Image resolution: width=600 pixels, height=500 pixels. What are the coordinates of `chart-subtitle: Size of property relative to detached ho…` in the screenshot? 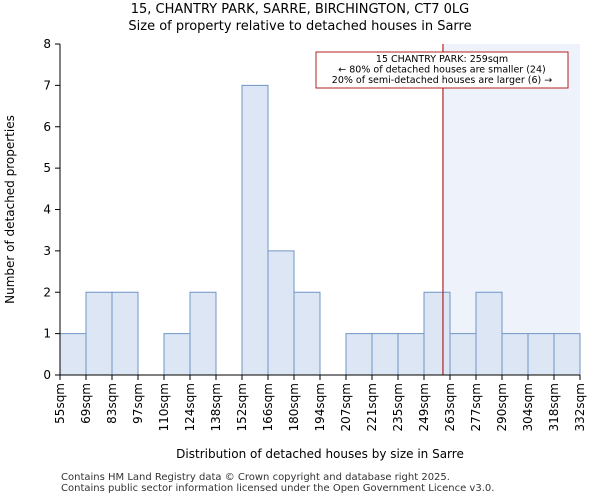 It's located at (300, 26).